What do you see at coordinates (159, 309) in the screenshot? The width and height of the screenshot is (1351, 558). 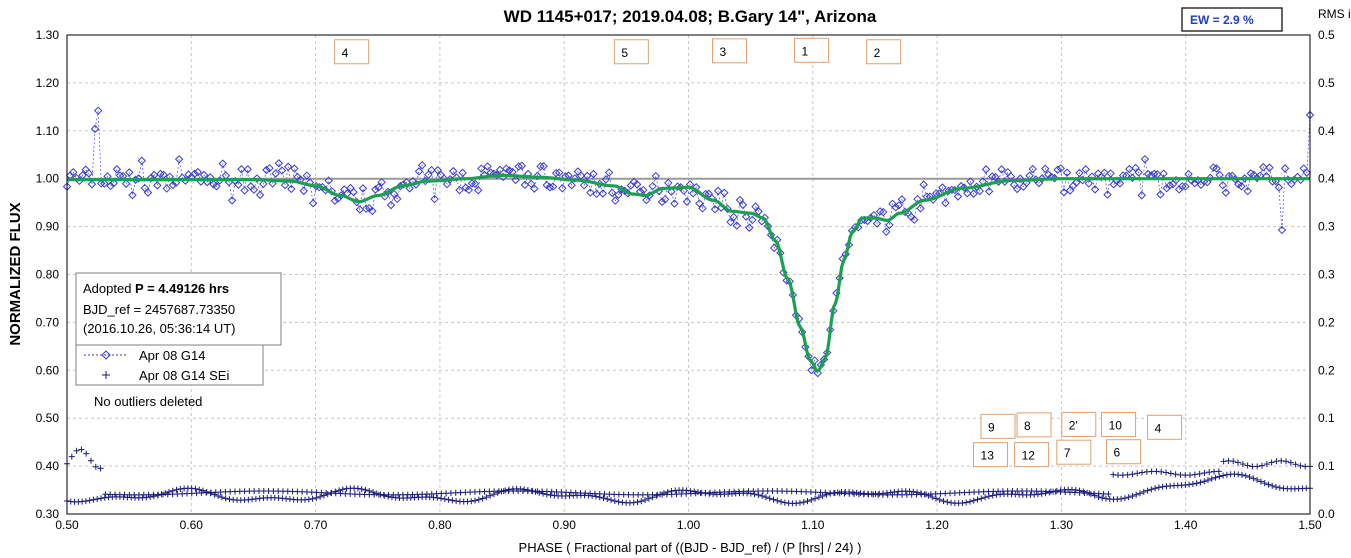 I see `bjd-ref-line: BJD_ref = 2457687.73350` at bounding box center [159, 309].